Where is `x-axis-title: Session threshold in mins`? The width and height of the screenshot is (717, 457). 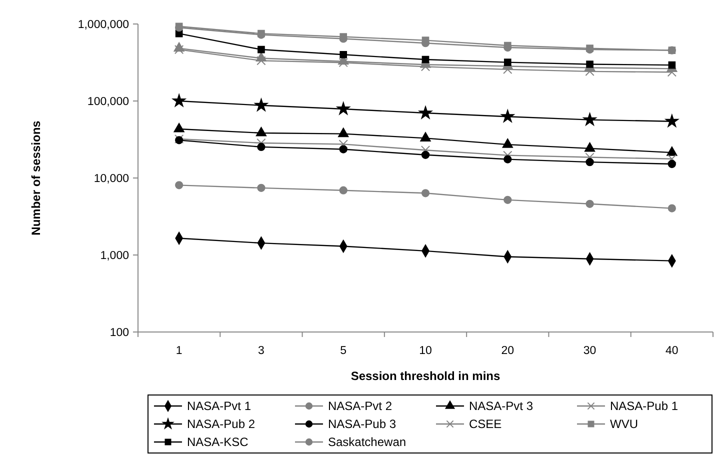 x-axis-title: Session threshold in mins is located at coordinates (425, 376).